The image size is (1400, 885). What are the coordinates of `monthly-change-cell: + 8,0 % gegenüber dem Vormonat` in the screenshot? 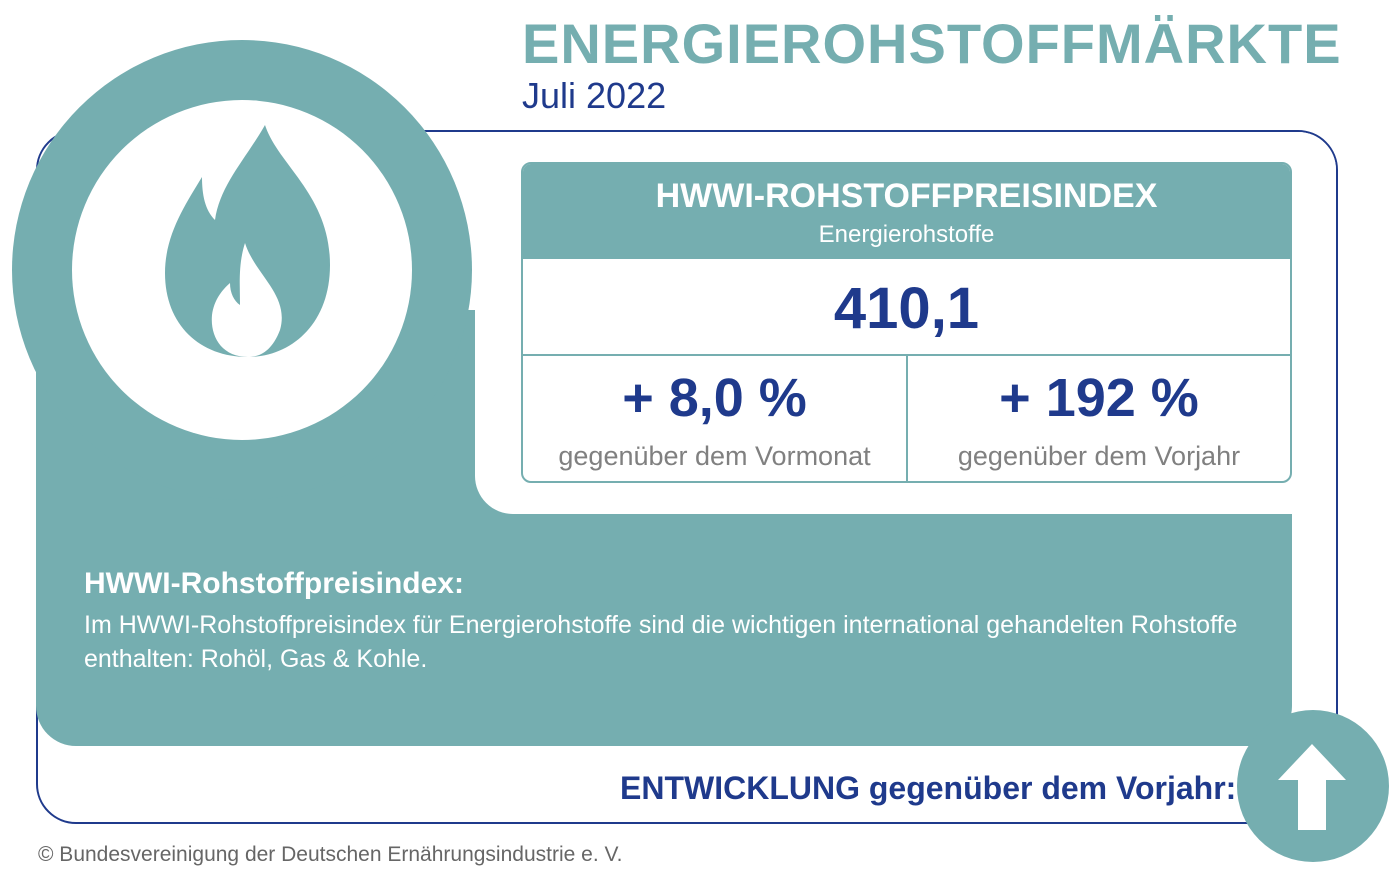 It's located at (714, 418).